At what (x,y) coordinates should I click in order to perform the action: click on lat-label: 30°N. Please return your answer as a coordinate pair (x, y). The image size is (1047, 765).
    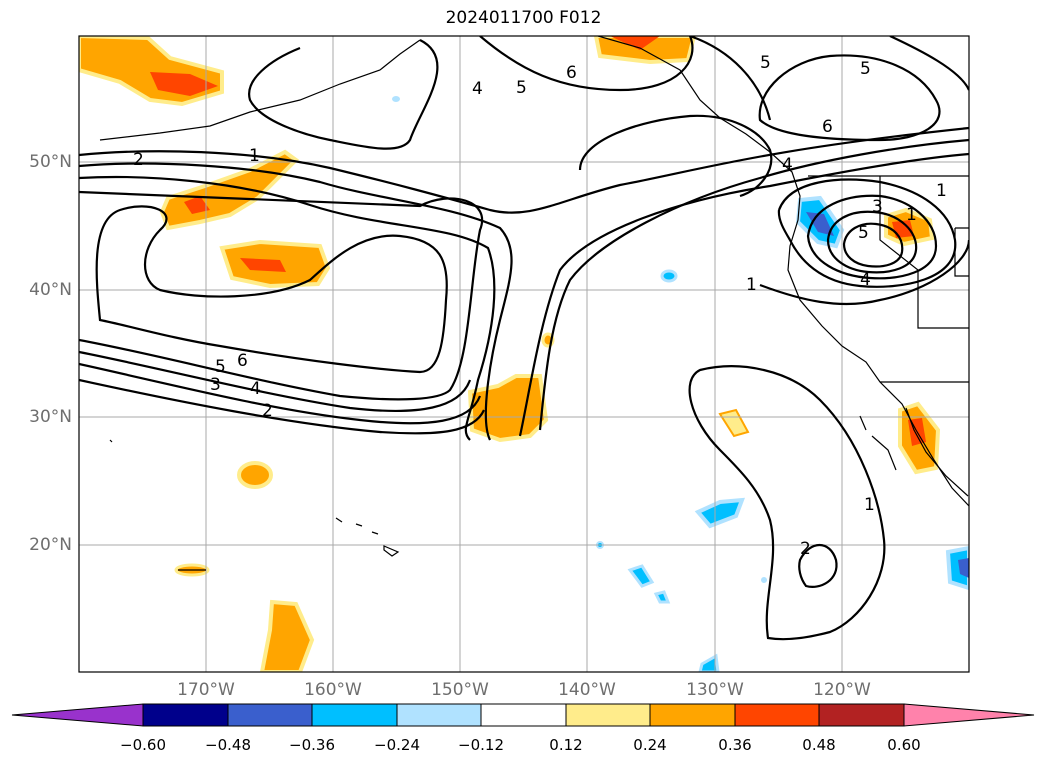
    Looking at the image, I should click on (50, 417).